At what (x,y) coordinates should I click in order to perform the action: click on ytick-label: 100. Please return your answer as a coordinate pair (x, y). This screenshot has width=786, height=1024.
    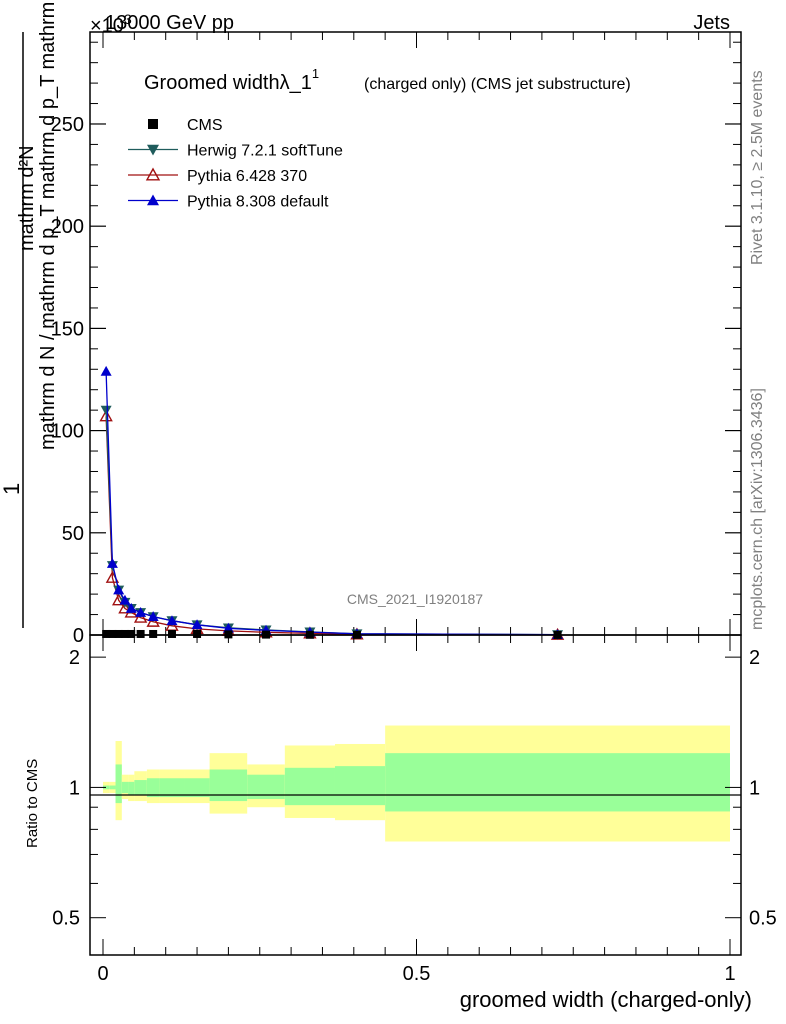
    Looking at the image, I should click on (67, 432).